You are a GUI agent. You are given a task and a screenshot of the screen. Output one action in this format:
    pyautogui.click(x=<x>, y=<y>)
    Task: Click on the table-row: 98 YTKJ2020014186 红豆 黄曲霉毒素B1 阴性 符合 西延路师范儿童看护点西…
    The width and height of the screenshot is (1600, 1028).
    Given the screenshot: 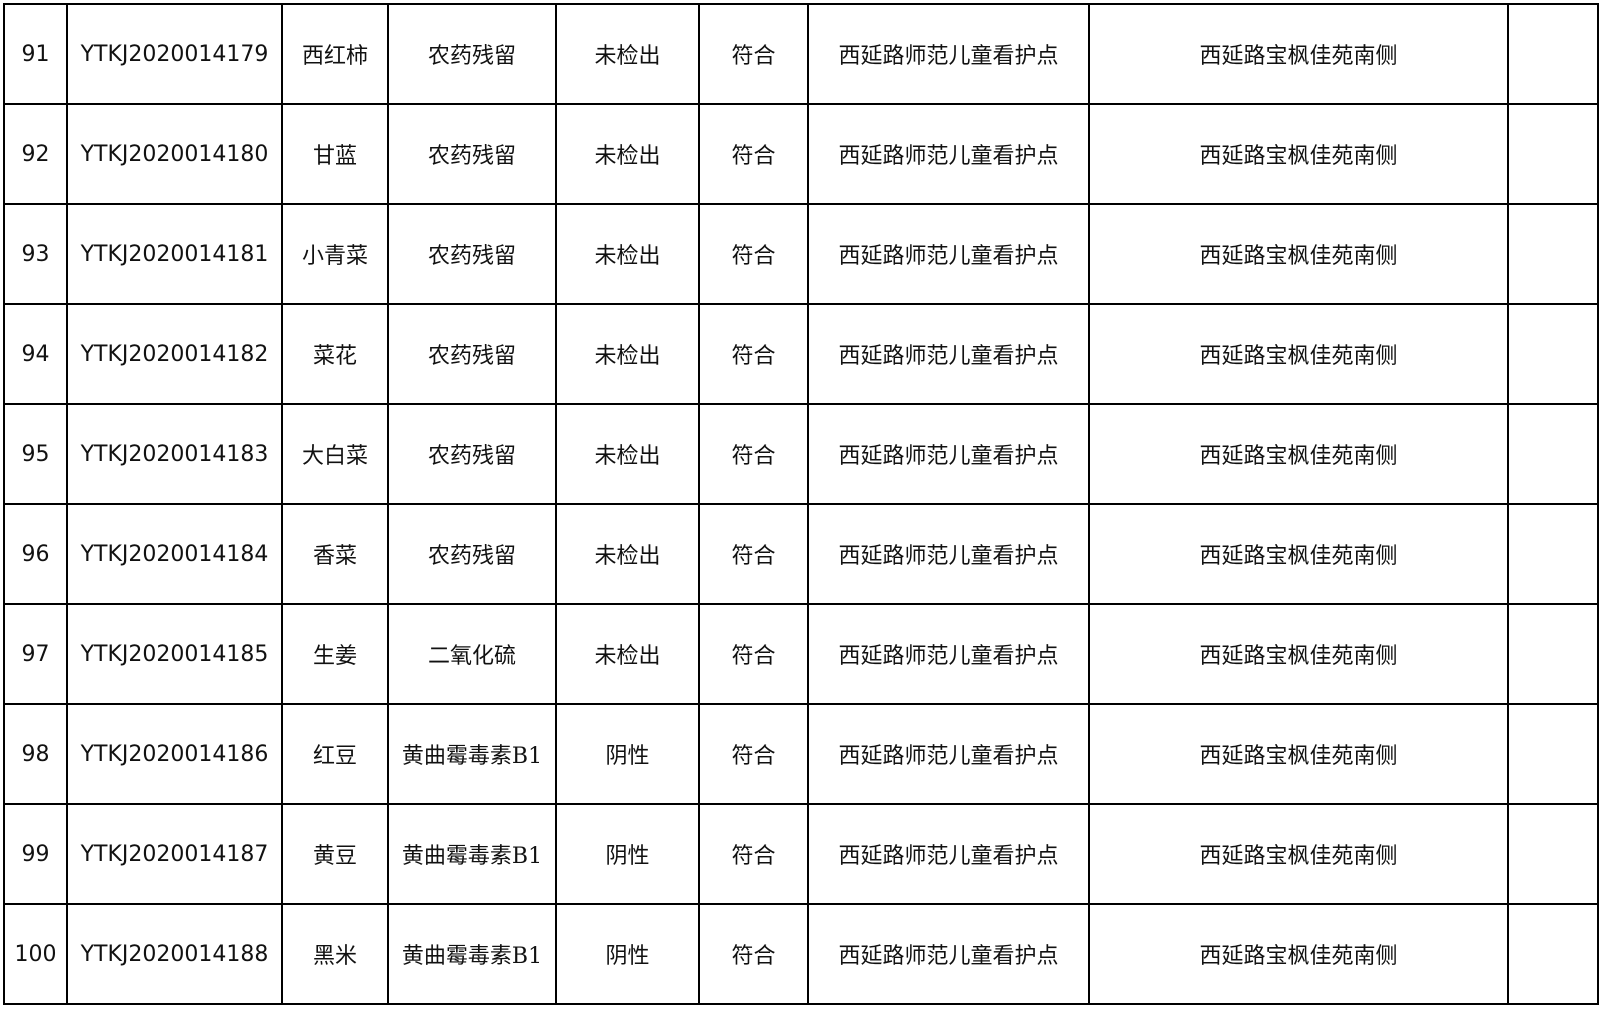 What is the action you would take?
    pyautogui.click(x=801, y=754)
    